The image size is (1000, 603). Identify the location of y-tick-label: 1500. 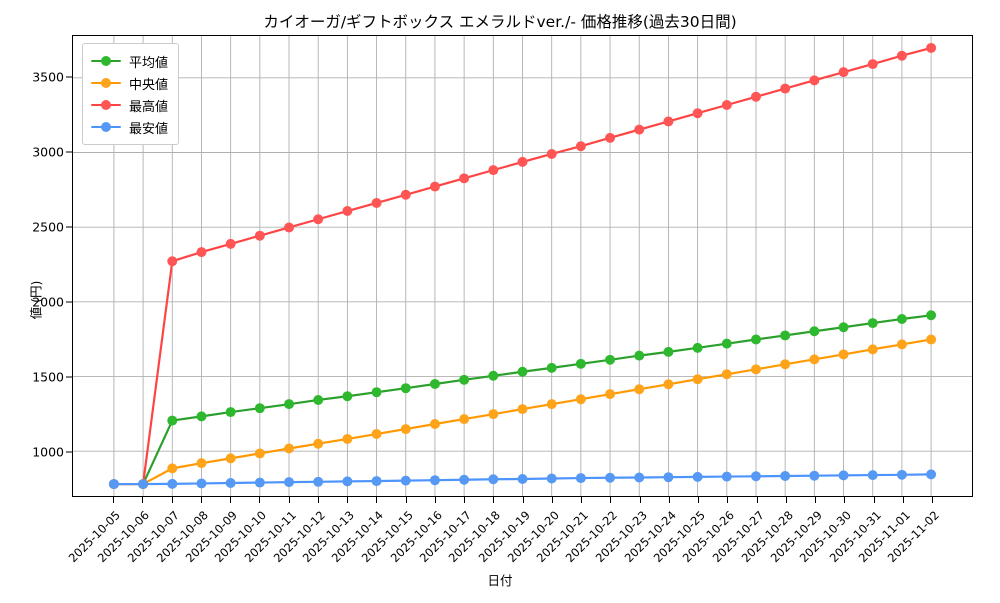
(48, 377).